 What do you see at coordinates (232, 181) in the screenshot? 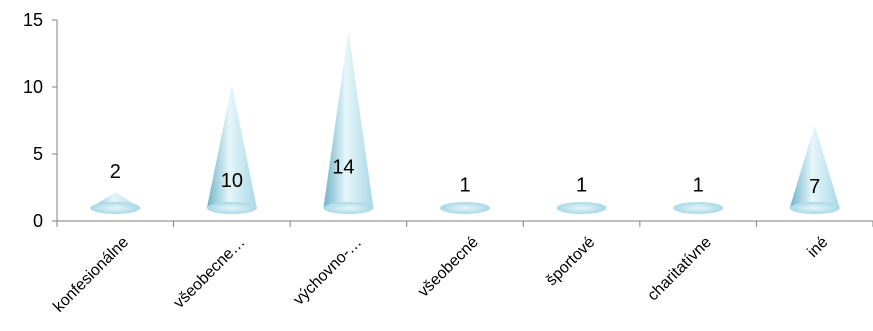
I see `data-label: 10` at bounding box center [232, 181].